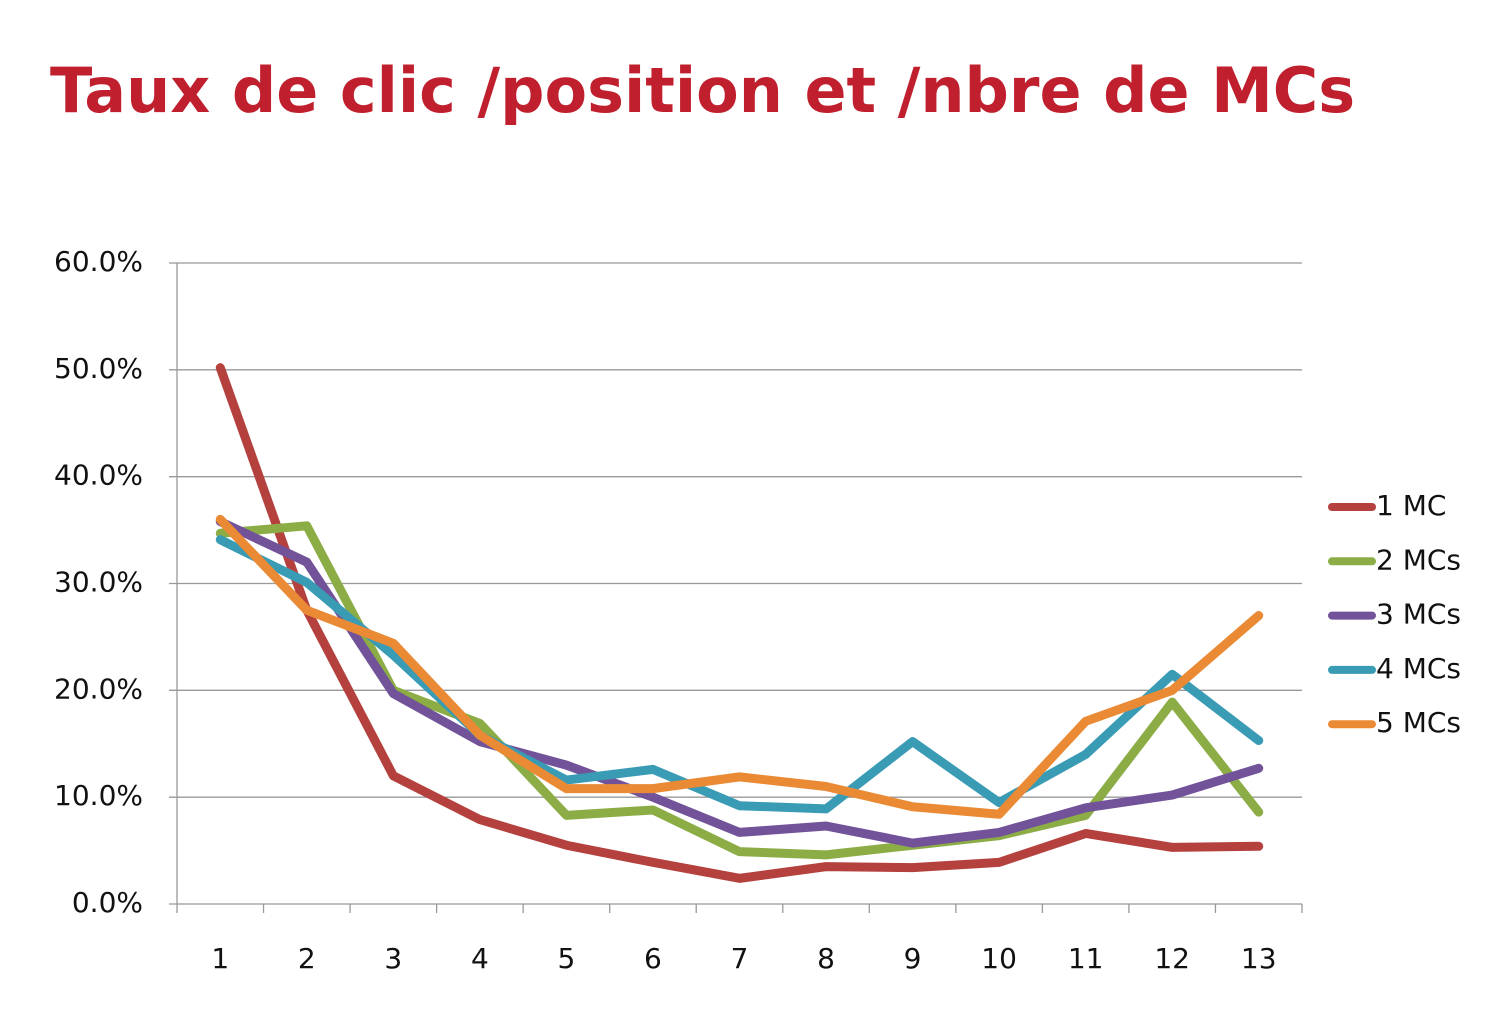  I want to click on x-tick-label: 5, so click(567, 958).